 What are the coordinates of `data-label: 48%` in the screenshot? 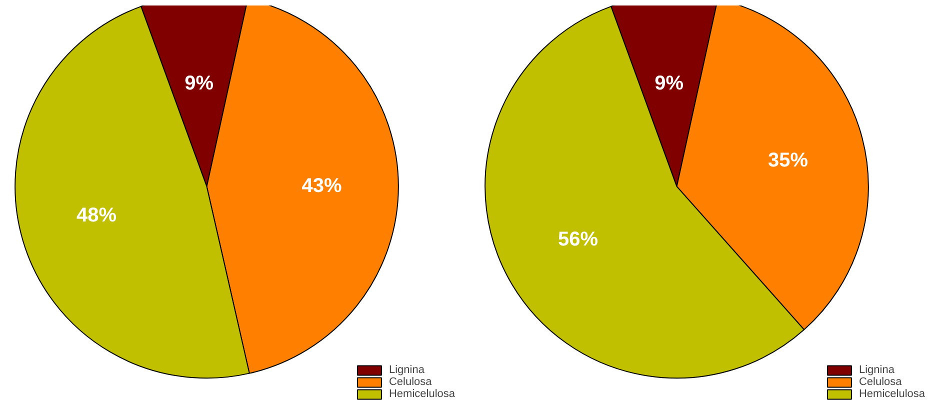 It's located at (96, 215).